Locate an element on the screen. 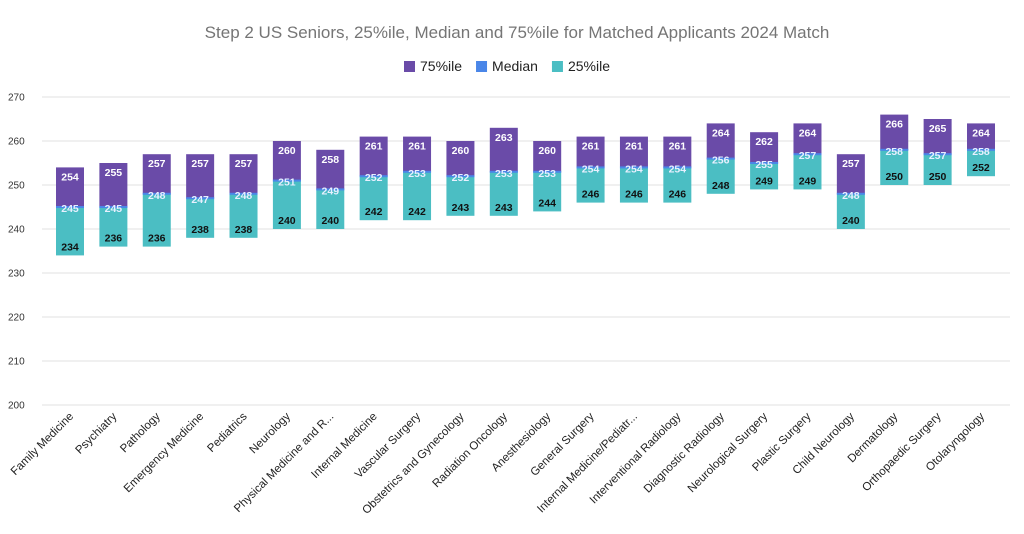 This screenshot has width=1024, height=534. category-label: Pediatrics is located at coordinates (227, 432).